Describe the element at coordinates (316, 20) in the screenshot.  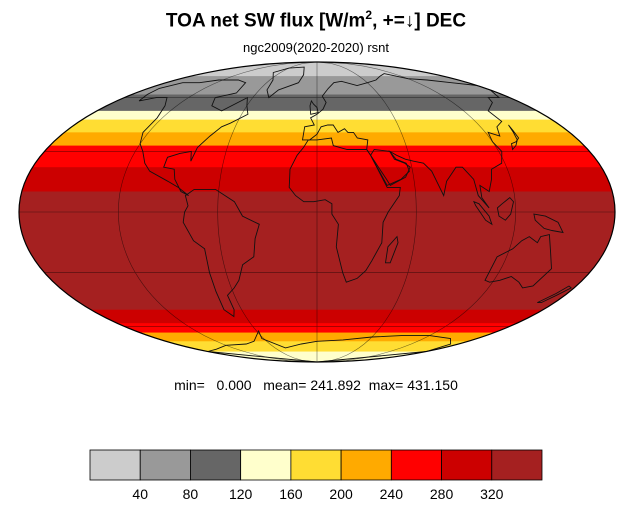
I see `map-title: TOA net SW flux [W/m2, +=↓] DEC` at that location.